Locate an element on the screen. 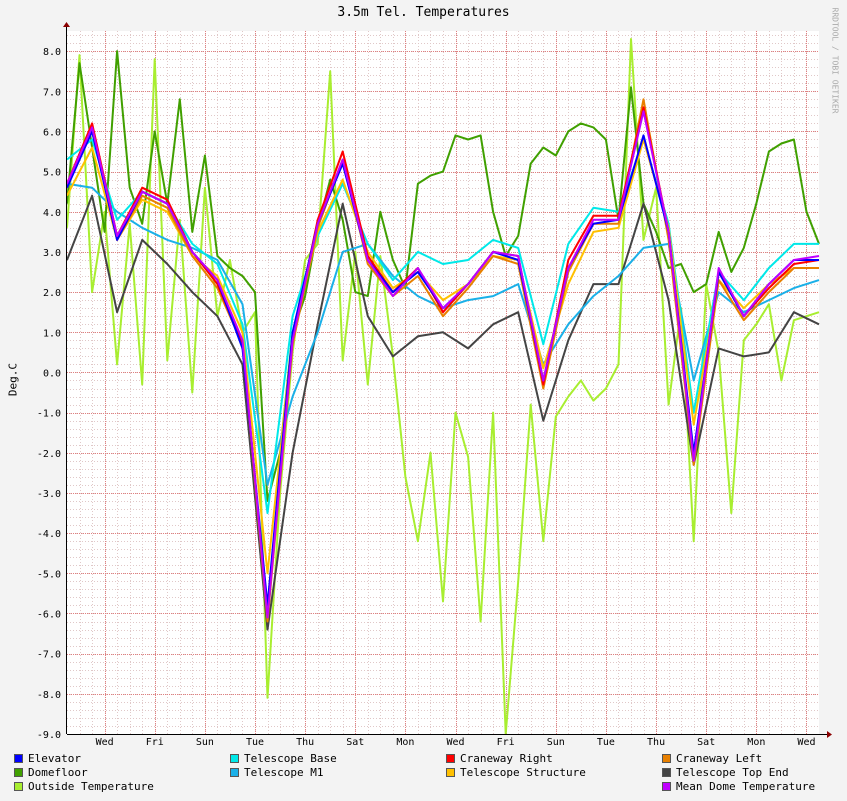  y-tick-label: 4.0 is located at coordinates (52, 213).